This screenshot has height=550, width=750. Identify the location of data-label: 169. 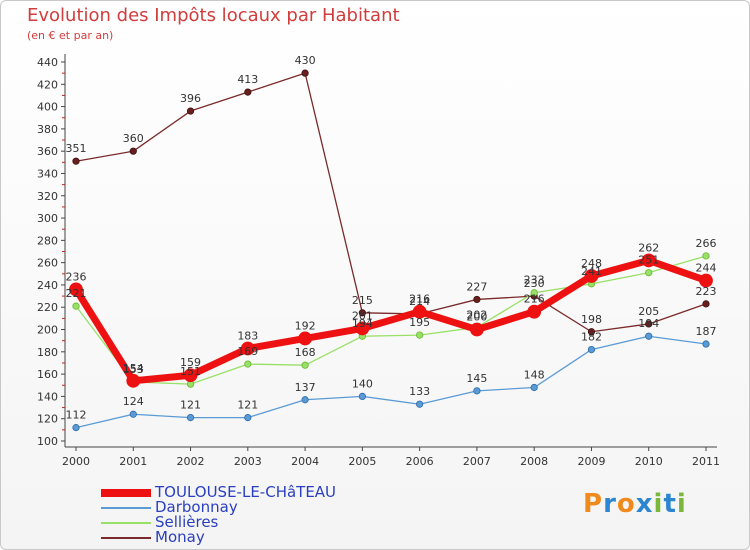
(247, 351).